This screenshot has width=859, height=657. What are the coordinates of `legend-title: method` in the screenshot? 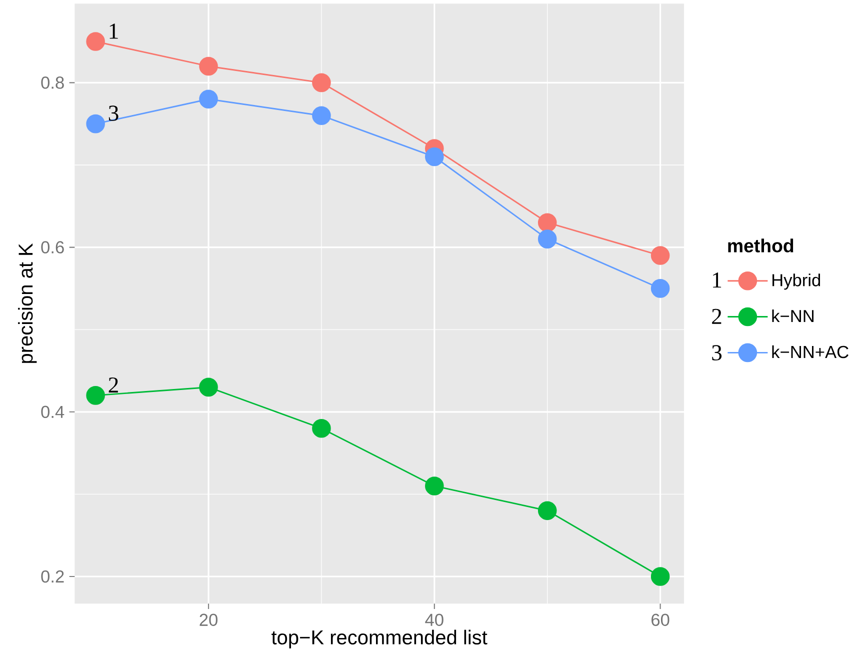 It's located at (761, 245).